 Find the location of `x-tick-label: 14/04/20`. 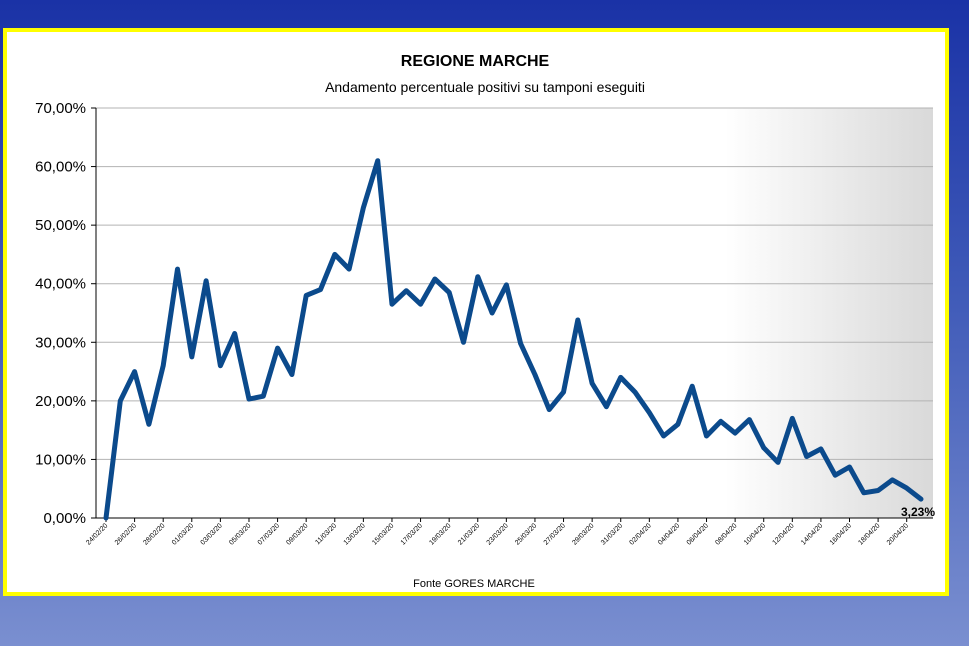

x-tick-label: 14/04/20 is located at coordinates (812, 534).